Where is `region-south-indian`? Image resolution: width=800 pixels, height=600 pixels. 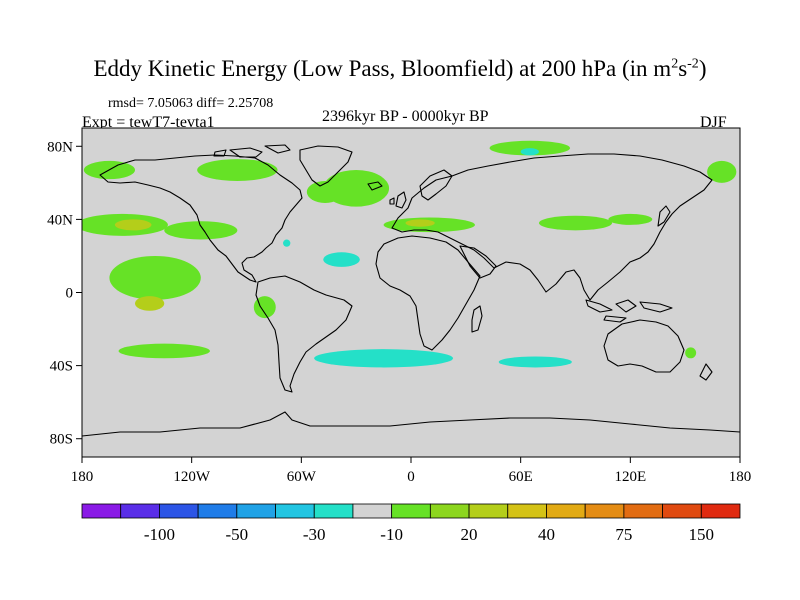 region-south-indian is located at coordinates (535, 362).